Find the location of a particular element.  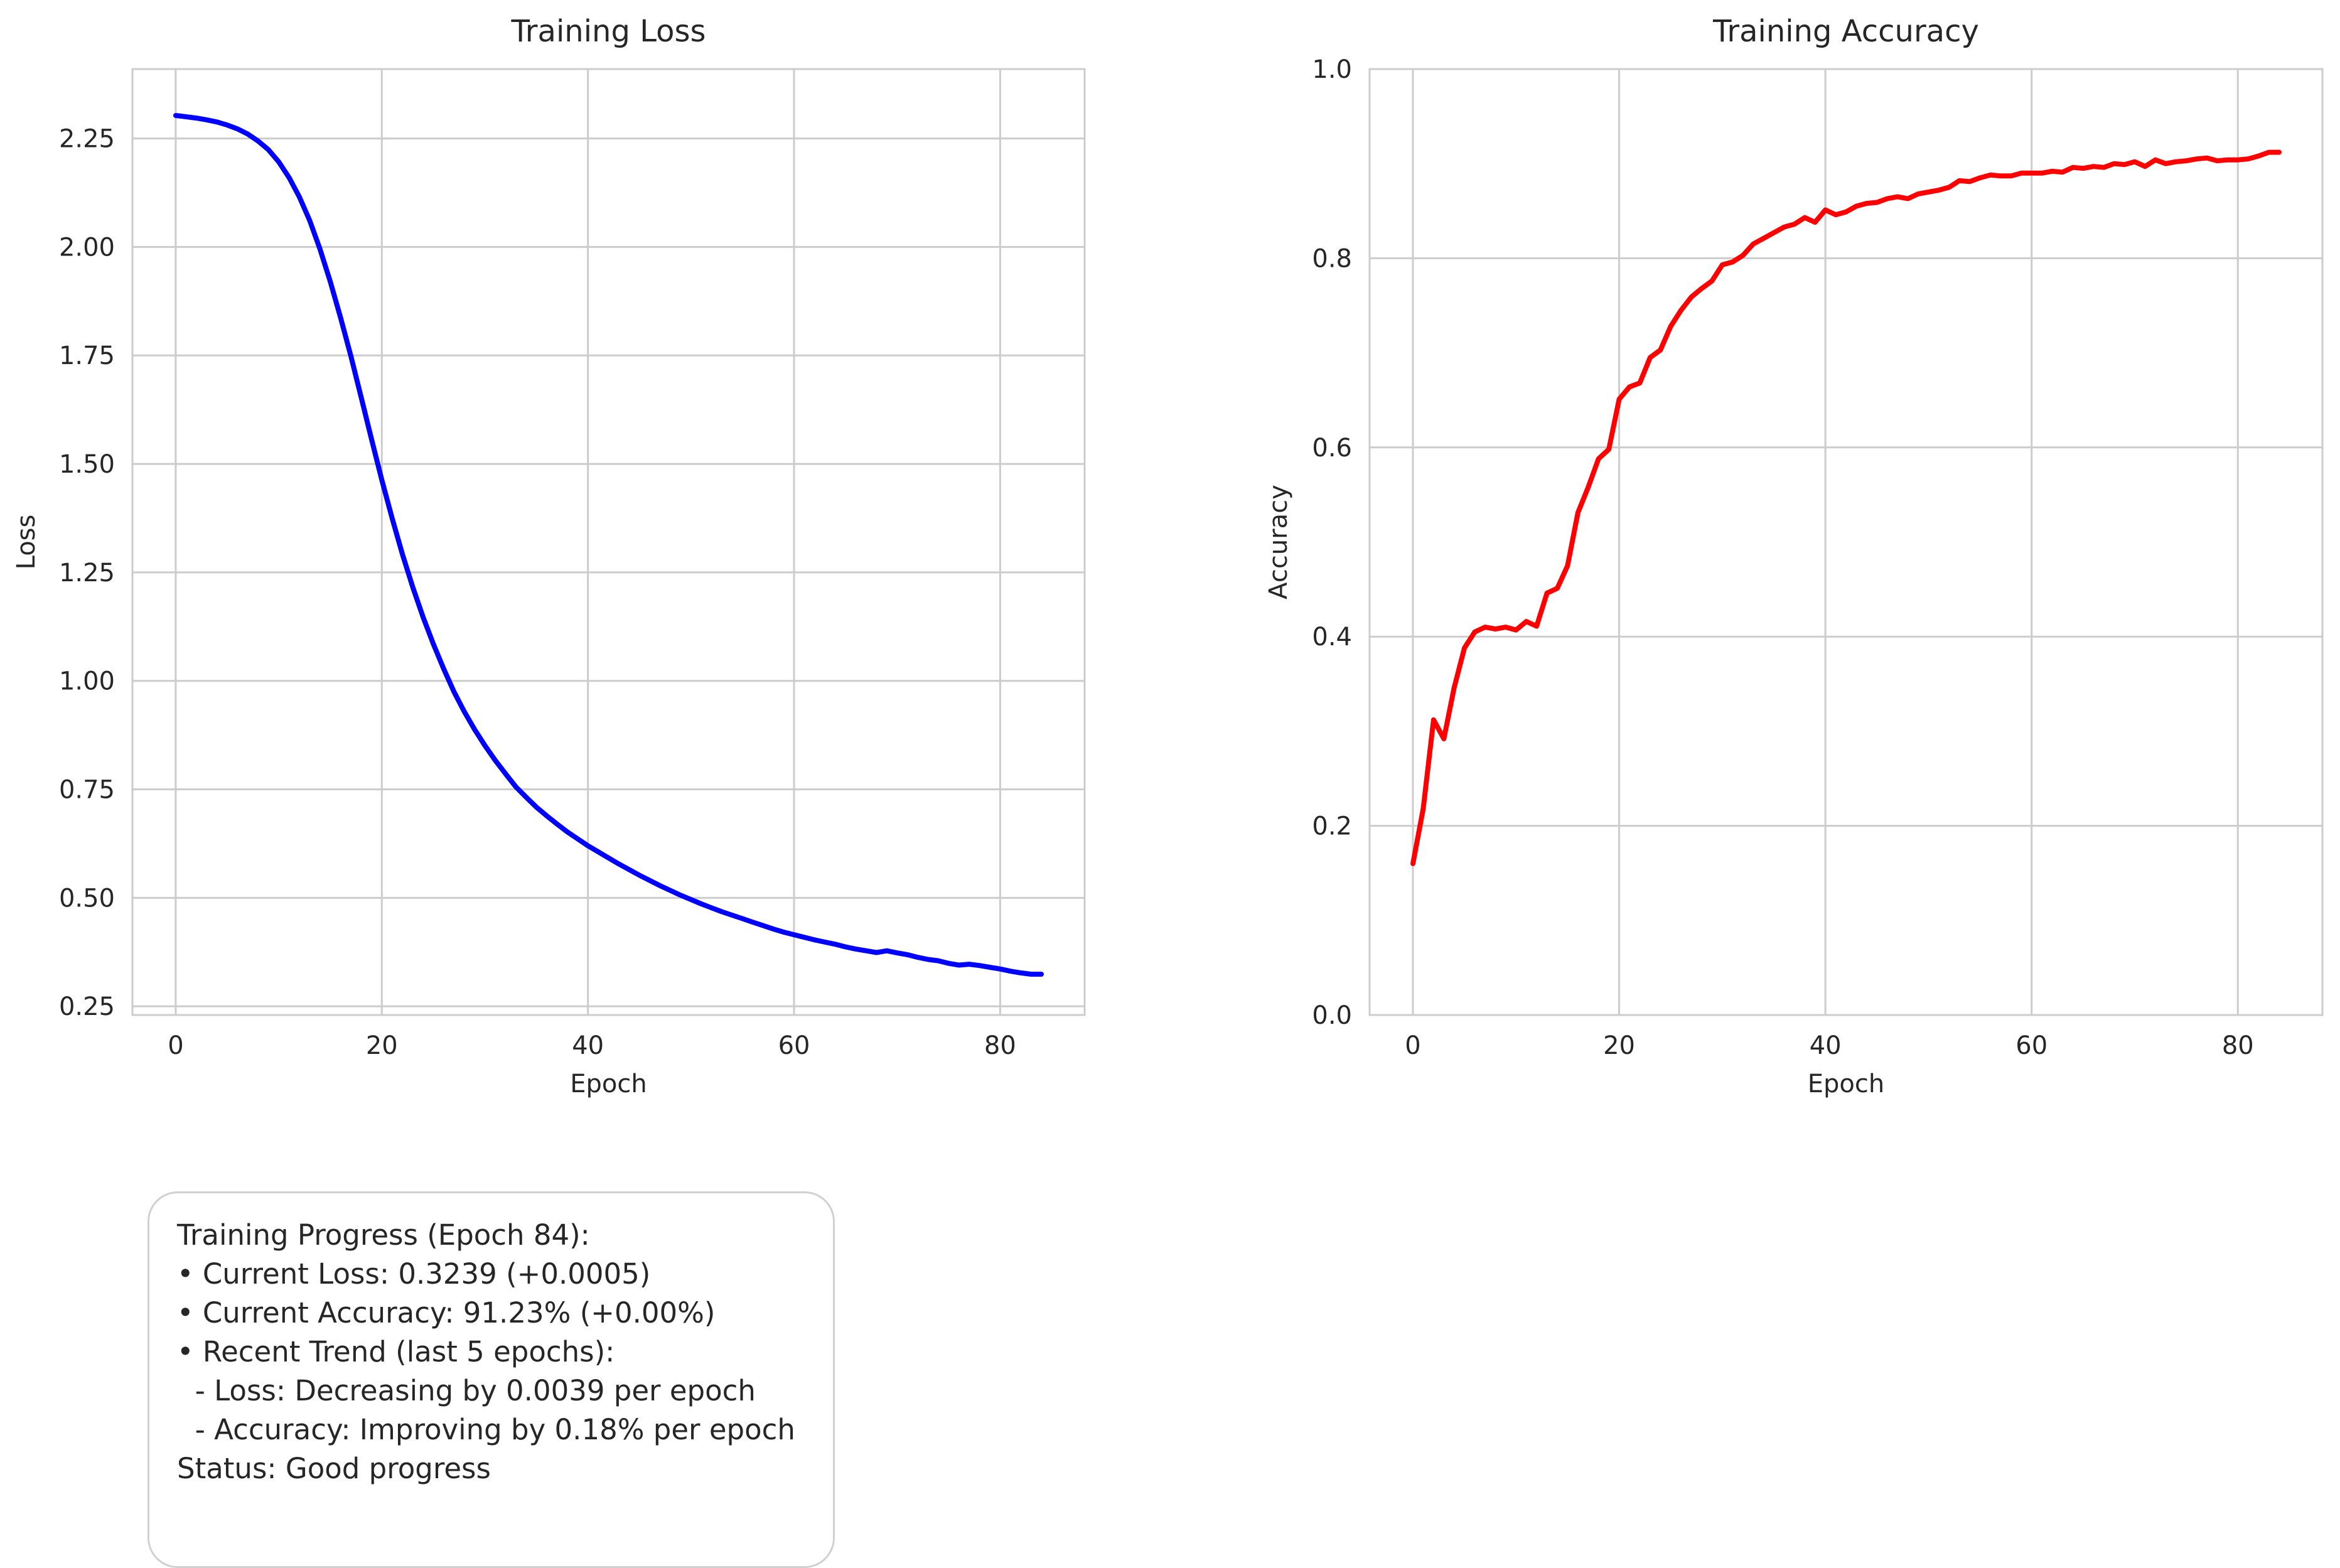

loss-x-axis-label: Epoch is located at coordinates (608, 1084).